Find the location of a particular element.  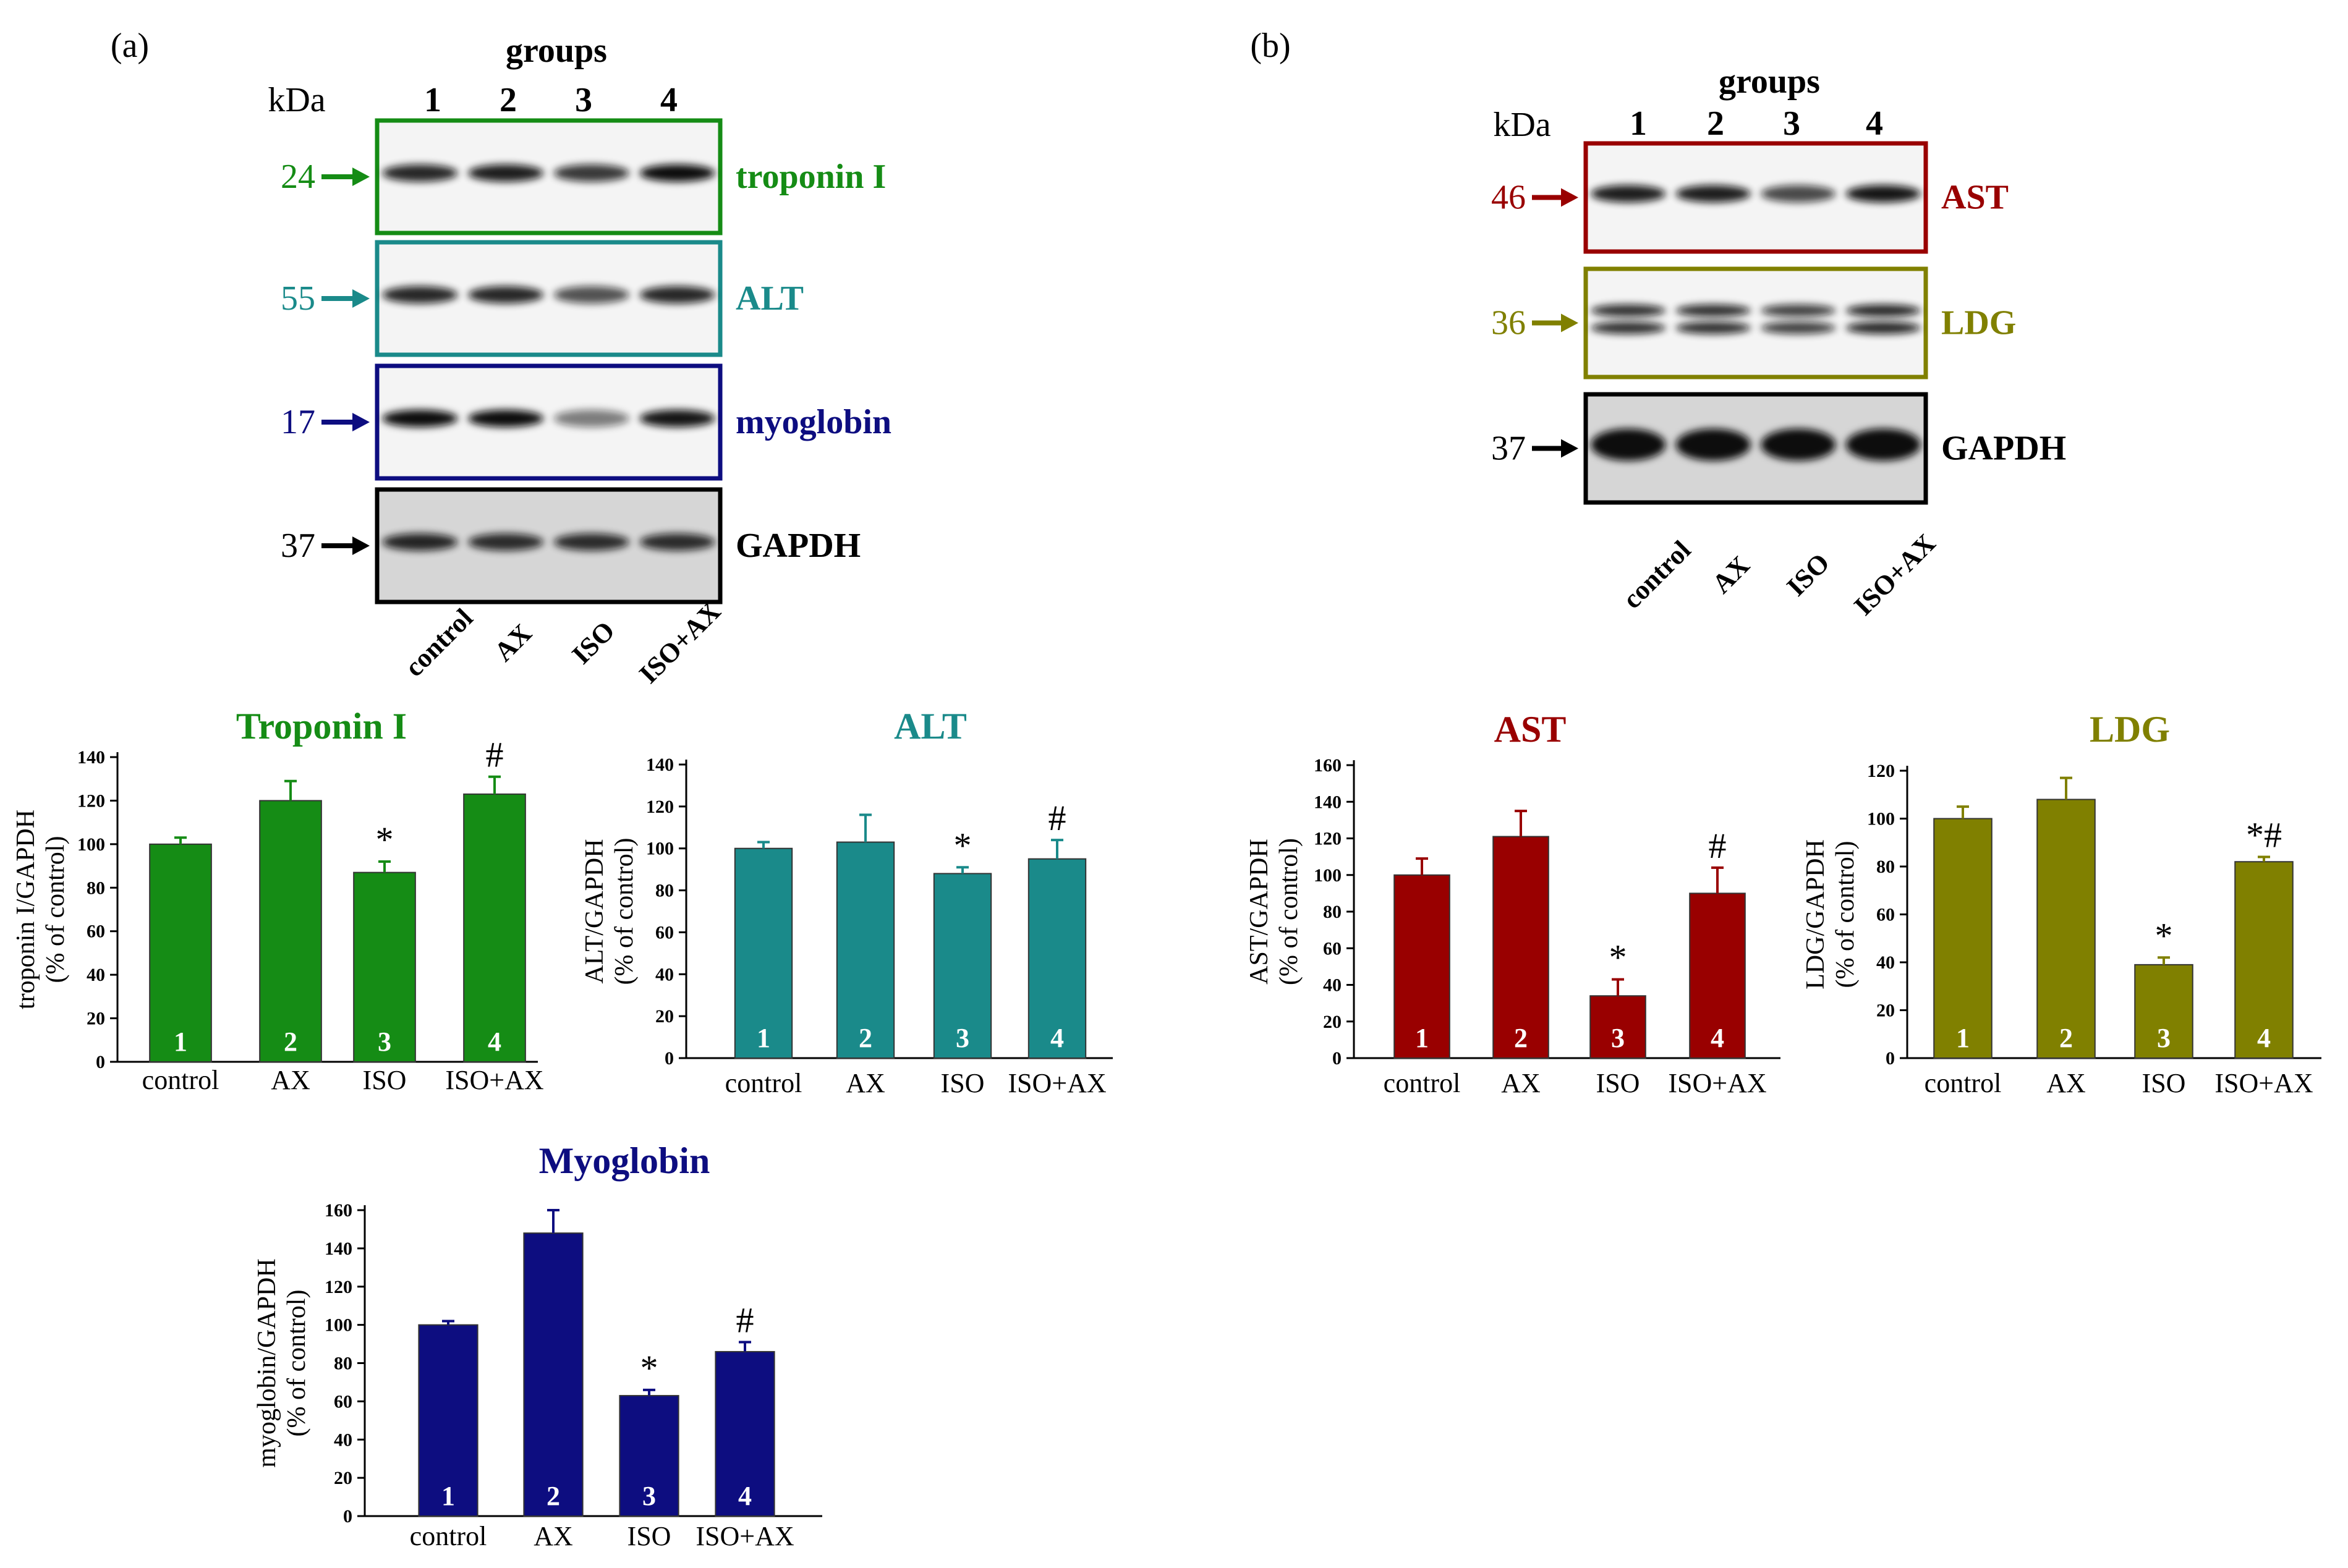

x-tick-label: control is located at coordinates (1422, 1083).